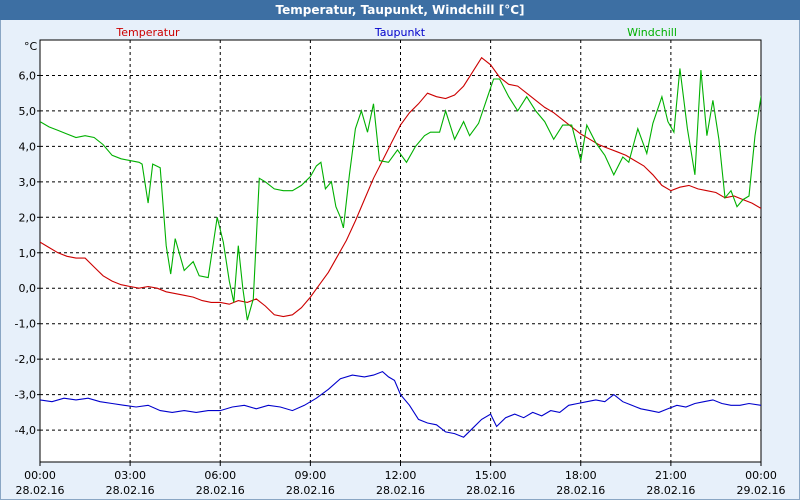  What do you see at coordinates (28, 253) in the screenshot?
I see `y-tick-label: 1,0` at bounding box center [28, 253].